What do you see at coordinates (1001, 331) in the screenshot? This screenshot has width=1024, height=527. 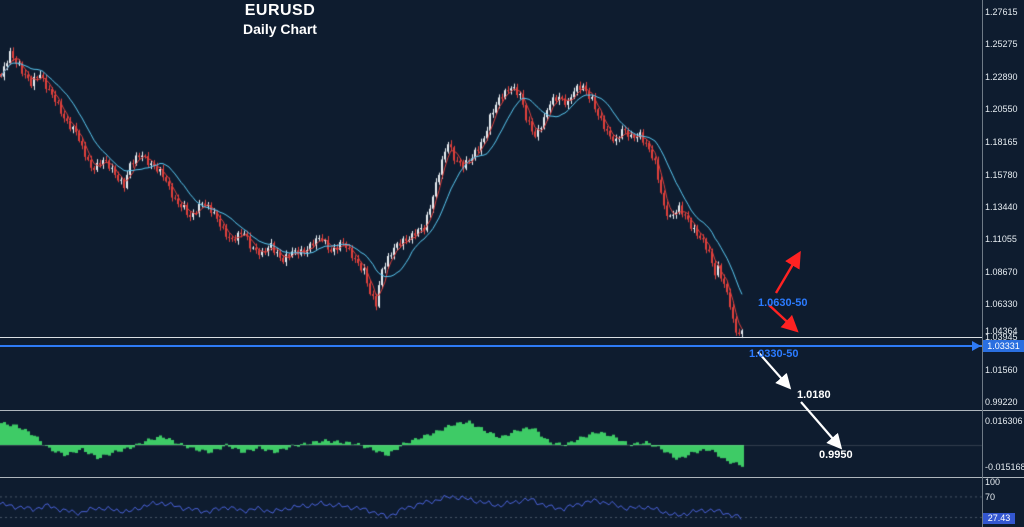 I see `current-price-label: 1.04364` at bounding box center [1001, 331].